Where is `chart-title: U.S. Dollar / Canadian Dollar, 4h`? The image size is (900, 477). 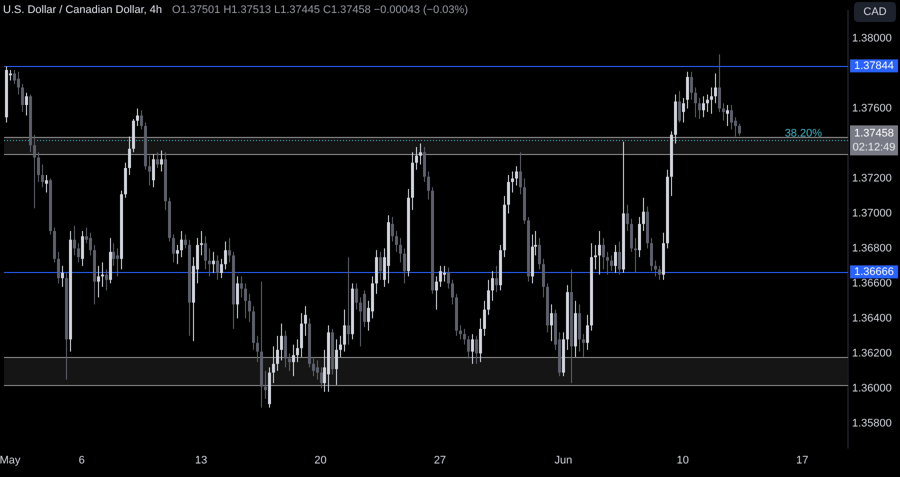
chart-title: U.S. Dollar / Canadian Dollar, 4h is located at coordinates (82, 10).